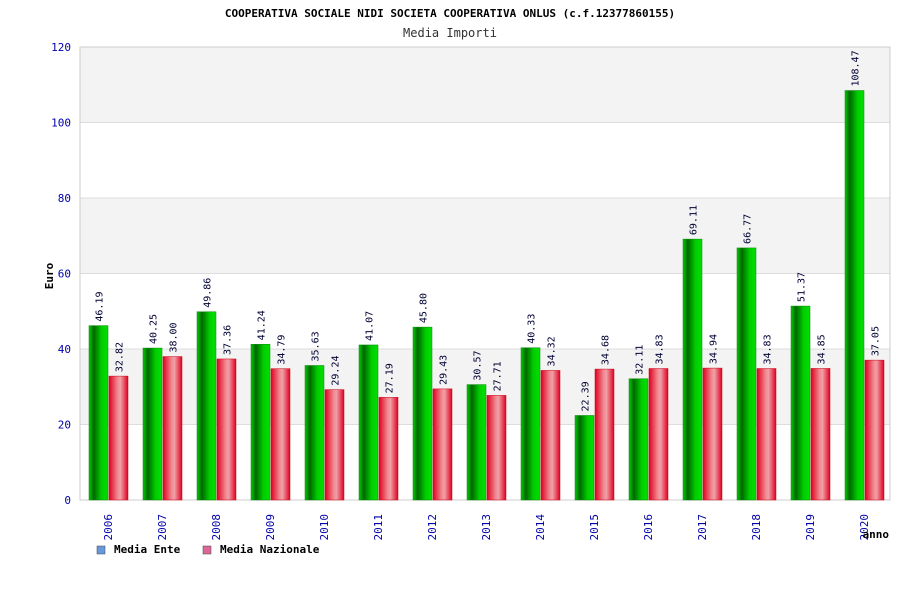 This screenshot has height=605, width=900. I want to click on data-label: 34.68, so click(606, 350).